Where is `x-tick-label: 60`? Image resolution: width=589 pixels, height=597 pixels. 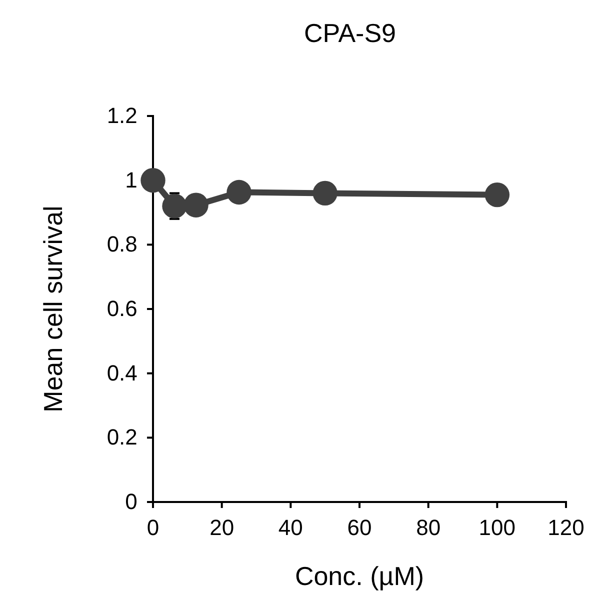
x-tick-label: 60 is located at coordinates (359, 527).